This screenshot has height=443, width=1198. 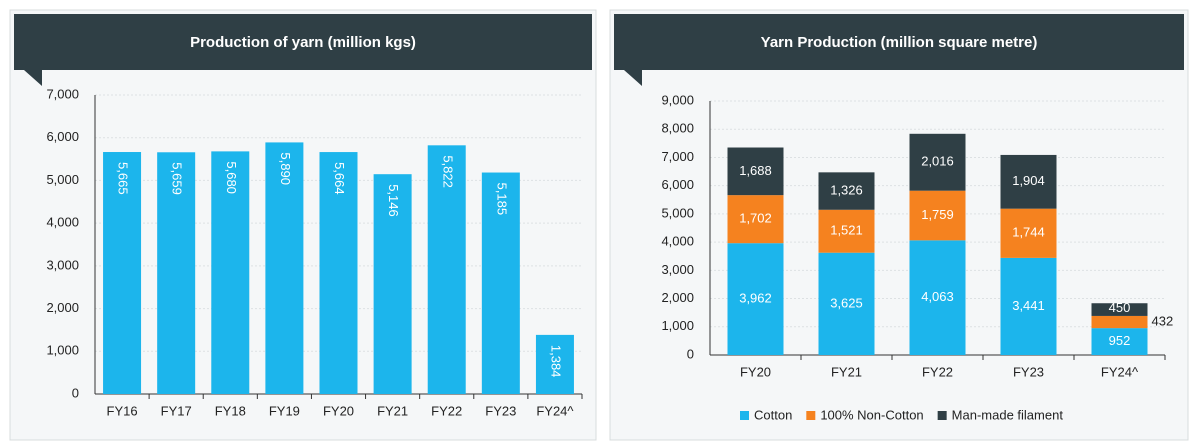 I want to click on data-label: 1,521, so click(x=846, y=230).